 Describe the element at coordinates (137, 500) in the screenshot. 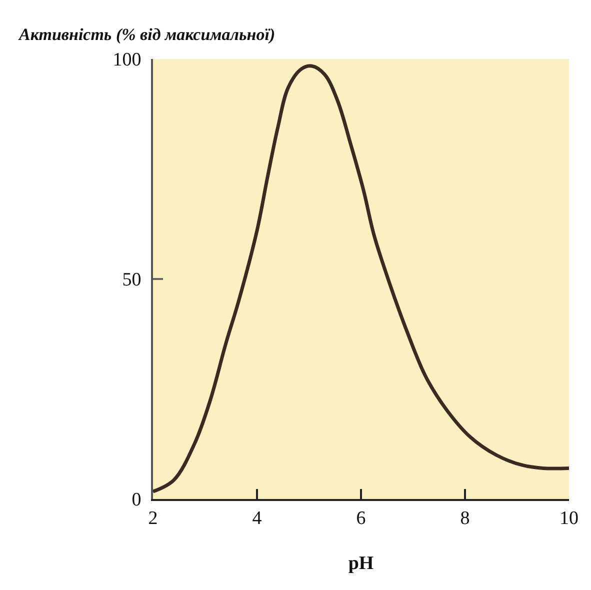

I see `y-tick-label: 0` at that location.